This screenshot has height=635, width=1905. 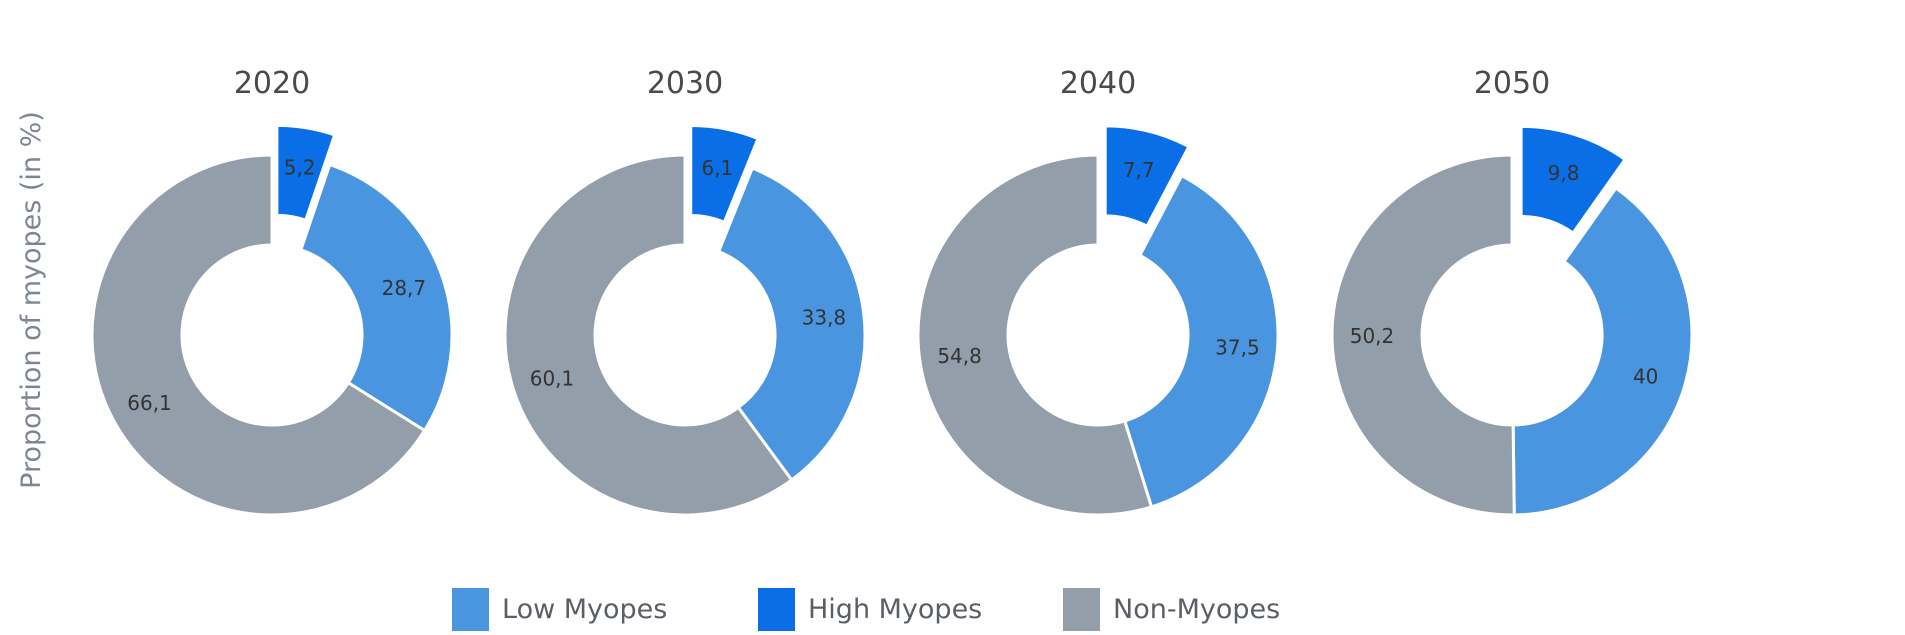 I want to click on slice-label-high-myopes-2030: 6,1, so click(x=717, y=168).